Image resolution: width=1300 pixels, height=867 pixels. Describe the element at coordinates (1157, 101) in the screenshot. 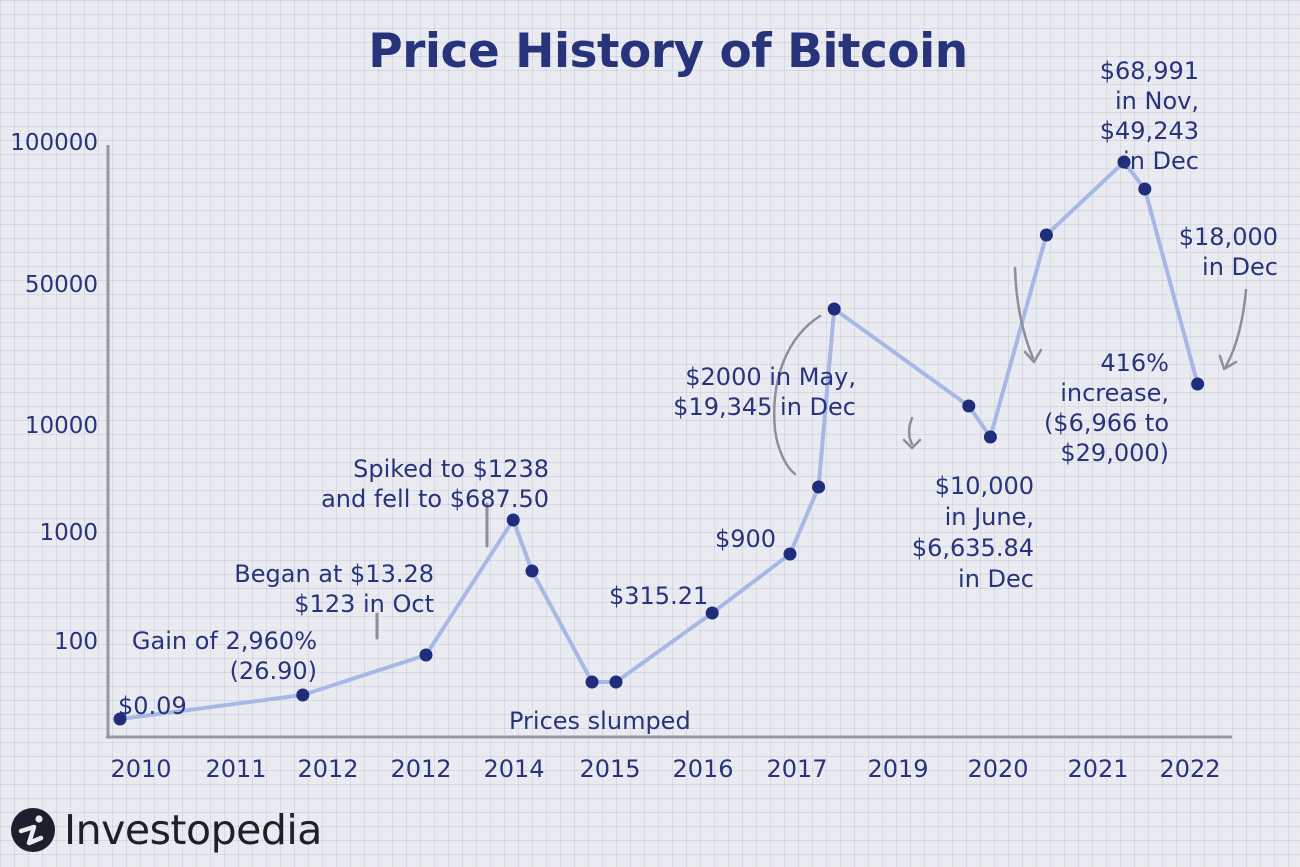

I see `annotation-label: in Nov,` at that location.